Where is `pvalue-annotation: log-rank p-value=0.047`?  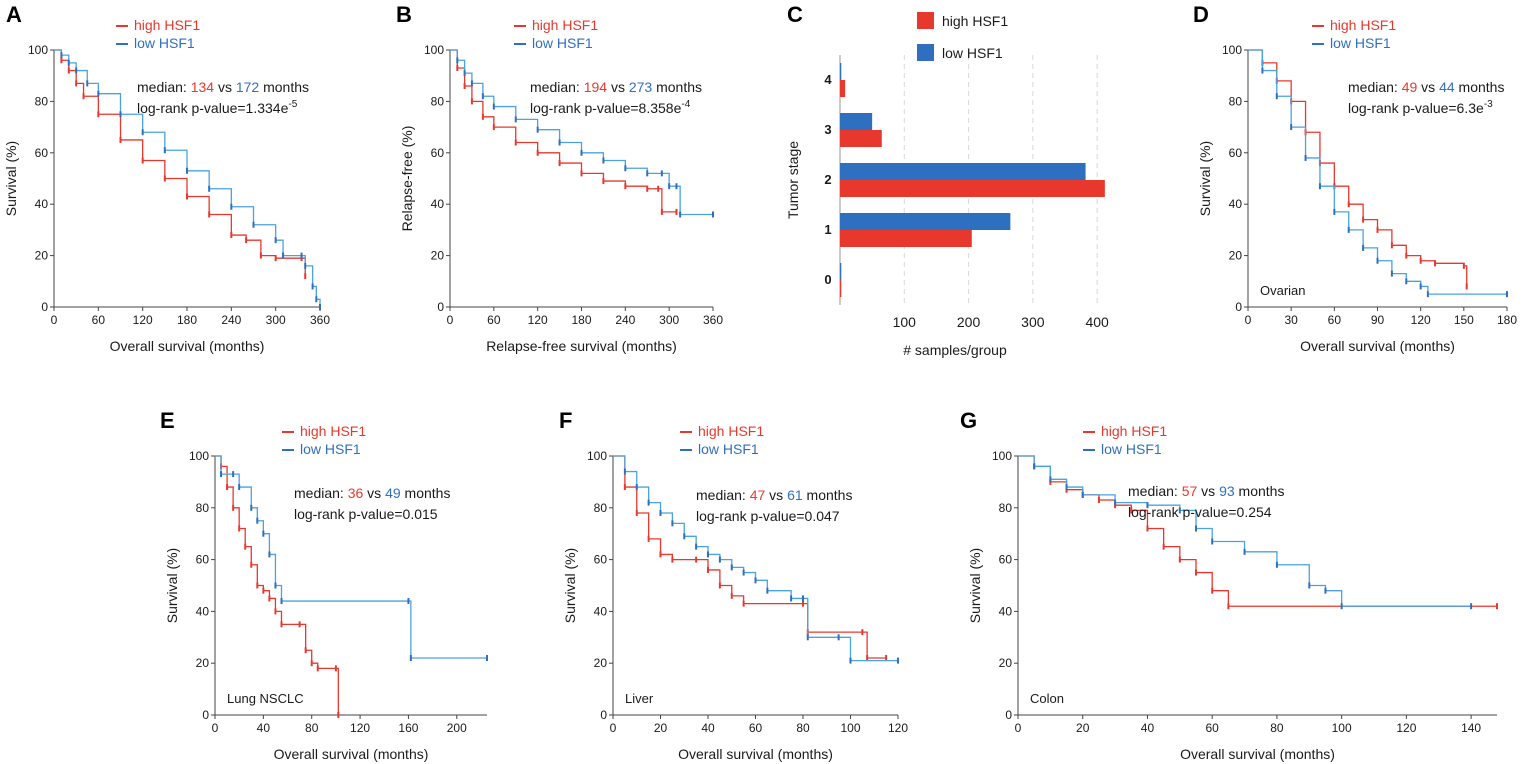 pvalue-annotation: log-rank p-value=0.047 is located at coordinates (768, 516).